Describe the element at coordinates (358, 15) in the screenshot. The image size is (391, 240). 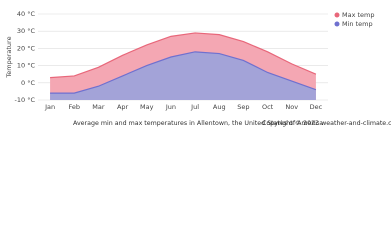
I see `legend-label: Max temp` at that location.